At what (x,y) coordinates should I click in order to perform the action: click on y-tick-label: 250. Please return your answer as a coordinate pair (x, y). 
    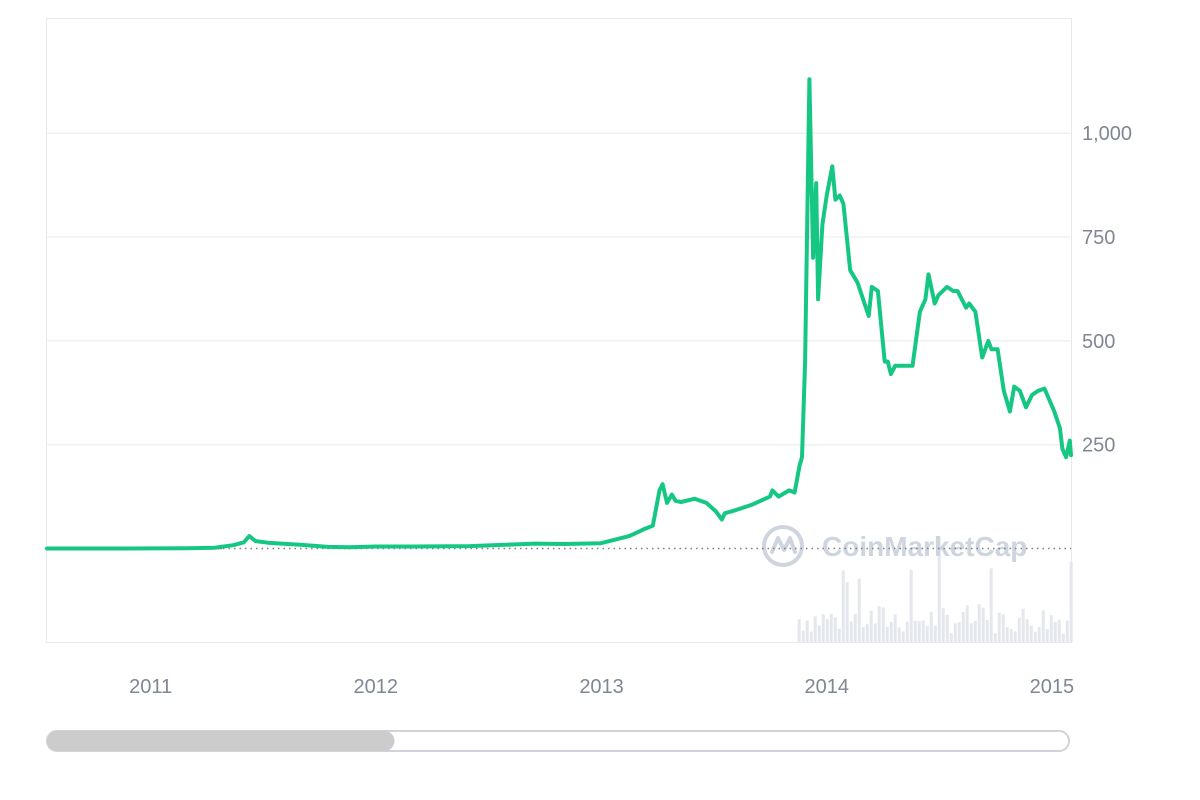
    Looking at the image, I should click on (1098, 446).